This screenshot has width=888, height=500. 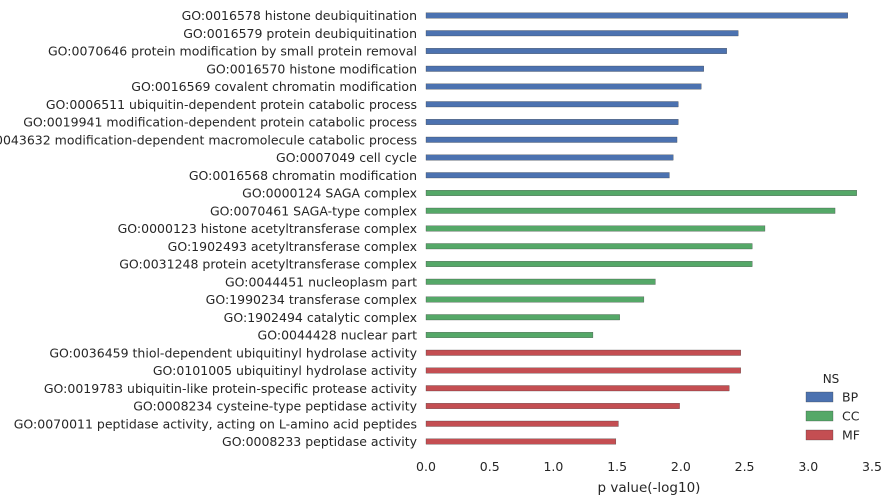 What do you see at coordinates (303, 175) in the screenshot?
I see `category-label: GO:0016568 chromatin modification` at bounding box center [303, 175].